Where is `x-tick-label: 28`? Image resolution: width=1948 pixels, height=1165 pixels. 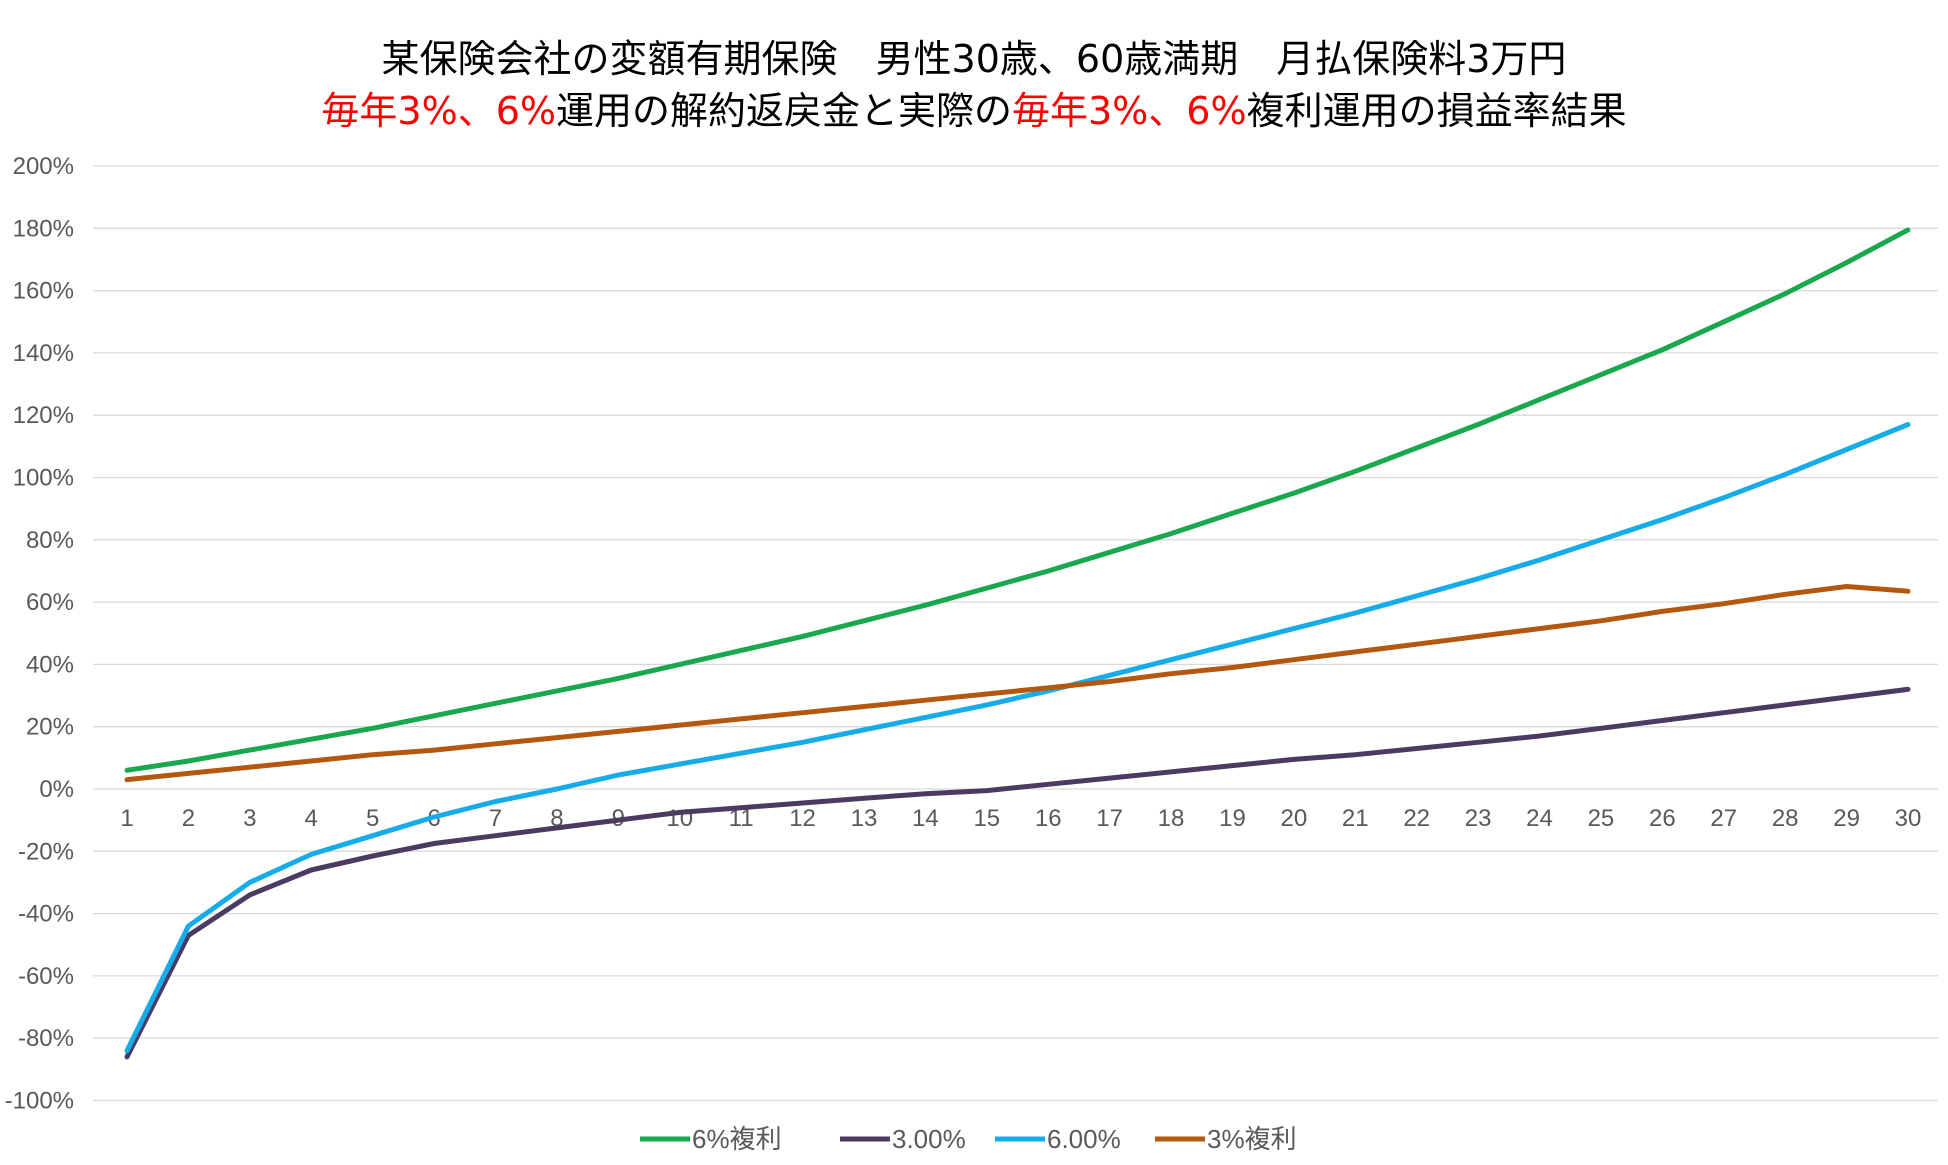 x-tick-label: 28 is located at coordinates (1785, 818).